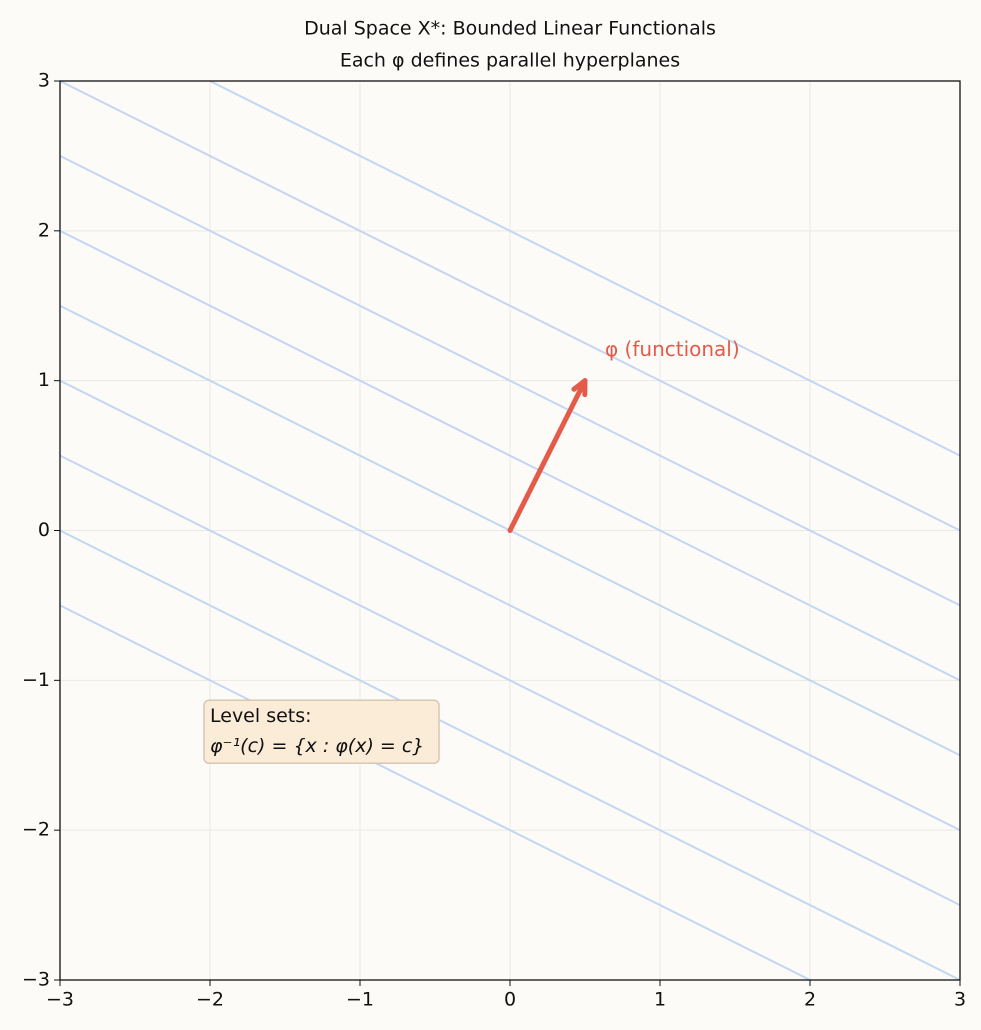  Describe the element at coordinates (36, 980) in the screenshot. I see `y-tick-label: −3` at that location.